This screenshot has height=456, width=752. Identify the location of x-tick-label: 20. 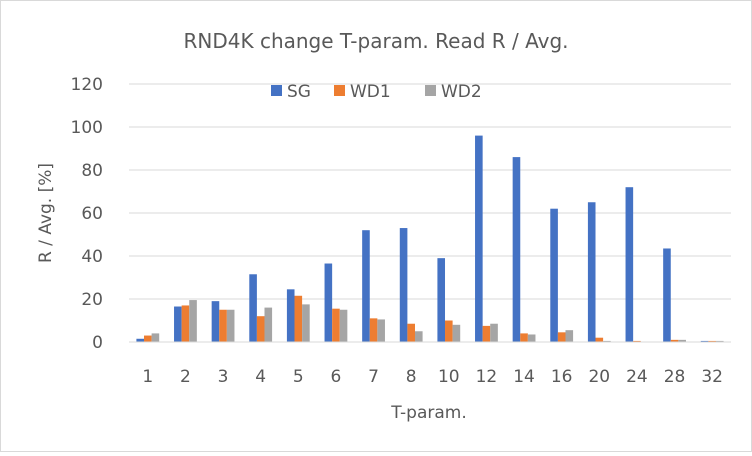
(599, 377).